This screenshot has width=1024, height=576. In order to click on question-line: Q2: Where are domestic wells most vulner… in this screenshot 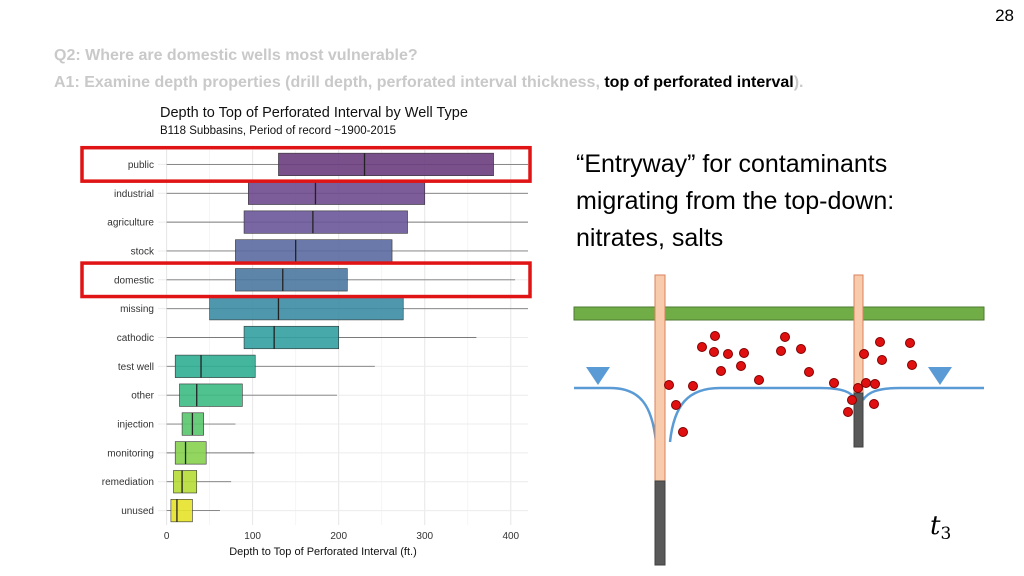, I will do `click(236, 55)`.